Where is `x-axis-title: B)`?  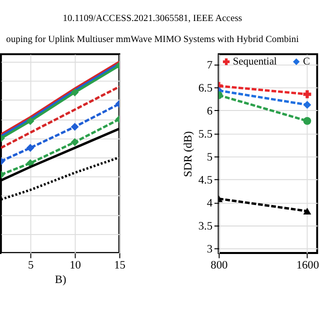 x-axis-title: B) is located at coordinates (60, 280).